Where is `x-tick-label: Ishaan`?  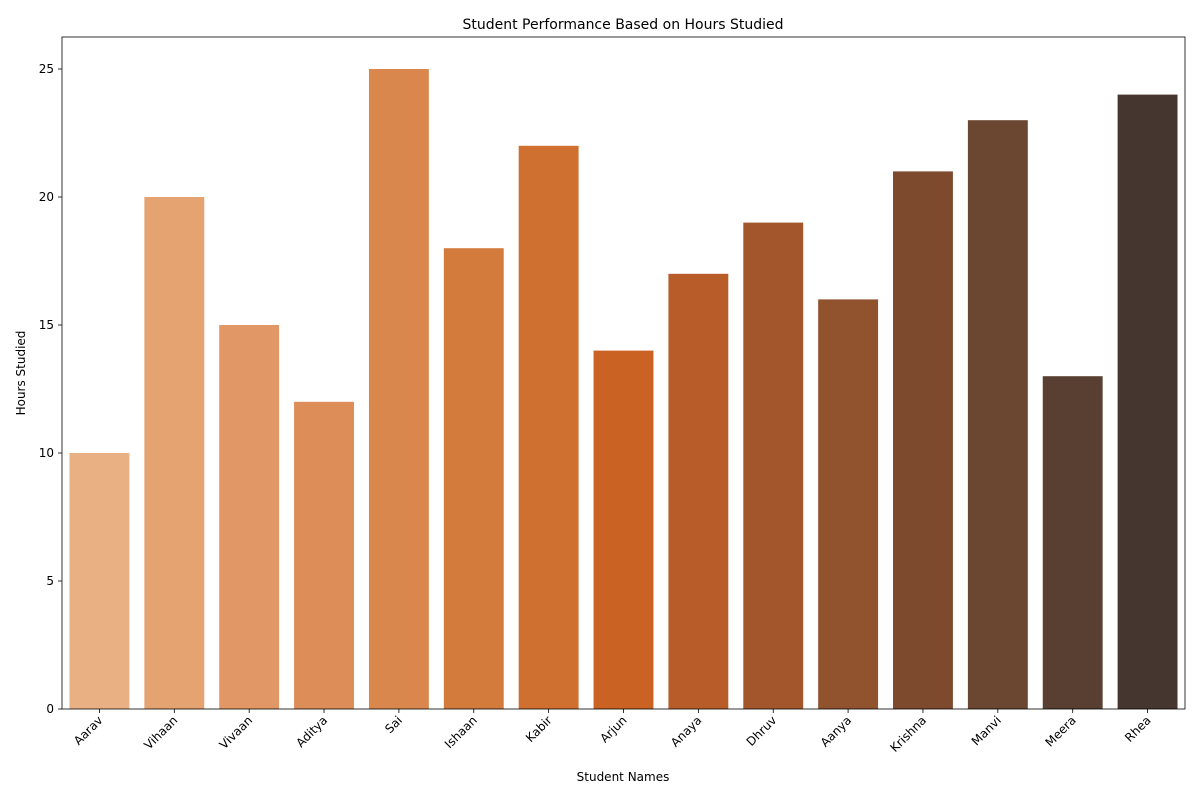
x-tick-label: Ishaan is located at coordinates (461, 732).